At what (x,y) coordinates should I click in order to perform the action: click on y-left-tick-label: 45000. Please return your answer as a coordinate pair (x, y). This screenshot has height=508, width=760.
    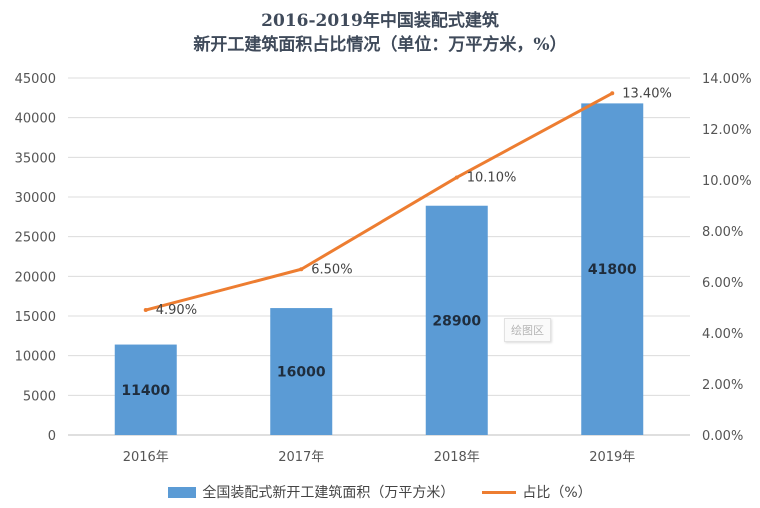
    Looking at the image, I should click on (35, 79).